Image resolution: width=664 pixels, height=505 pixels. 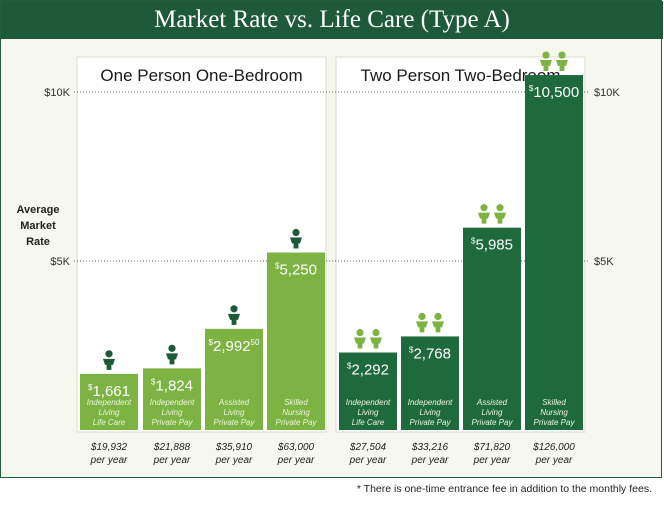 What do you see at coordinates (57, 93) in the screenshot?
I see `y-tick-label-left: $10K` at bounding box center [57, 93].